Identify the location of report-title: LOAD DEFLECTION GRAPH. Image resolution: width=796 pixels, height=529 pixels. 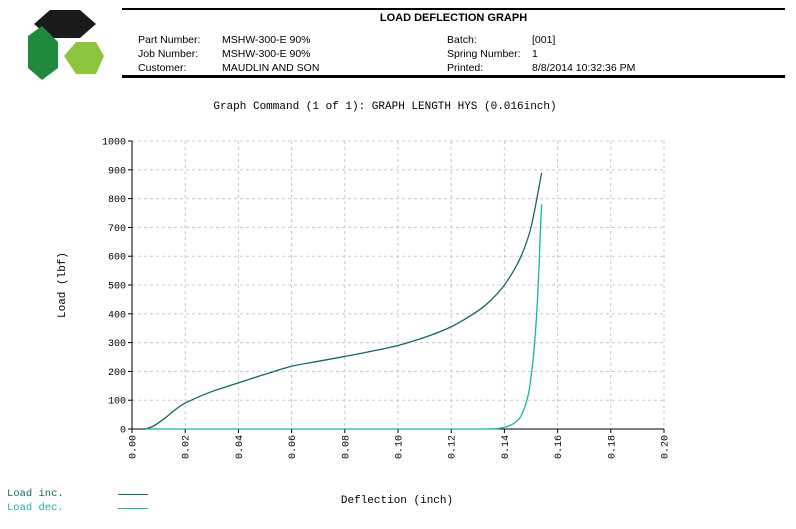
(453, 18).